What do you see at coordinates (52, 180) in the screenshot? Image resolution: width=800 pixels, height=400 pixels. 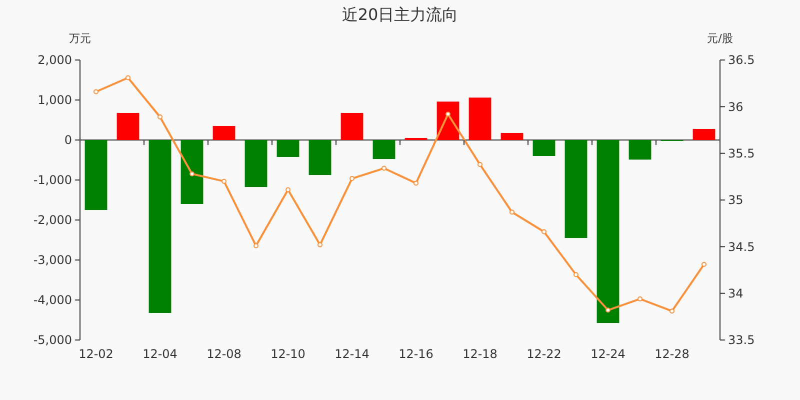 I see `y-tick-label: -1,000` at bounding box center [52, 180].